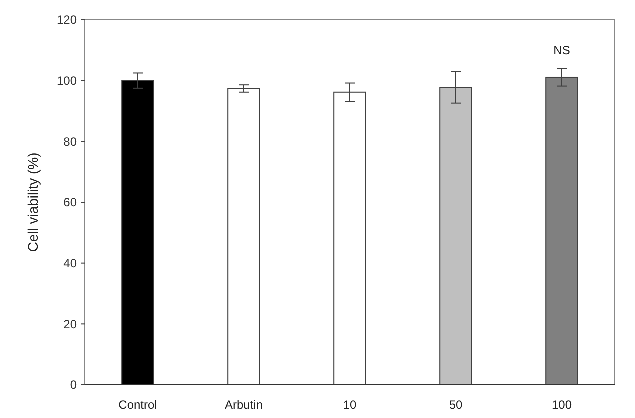 This screenshot has width=635, height=418. Describe the element at coordinates (456, 405) in the screenshot. I see `x-tick-label: 50` at that location.